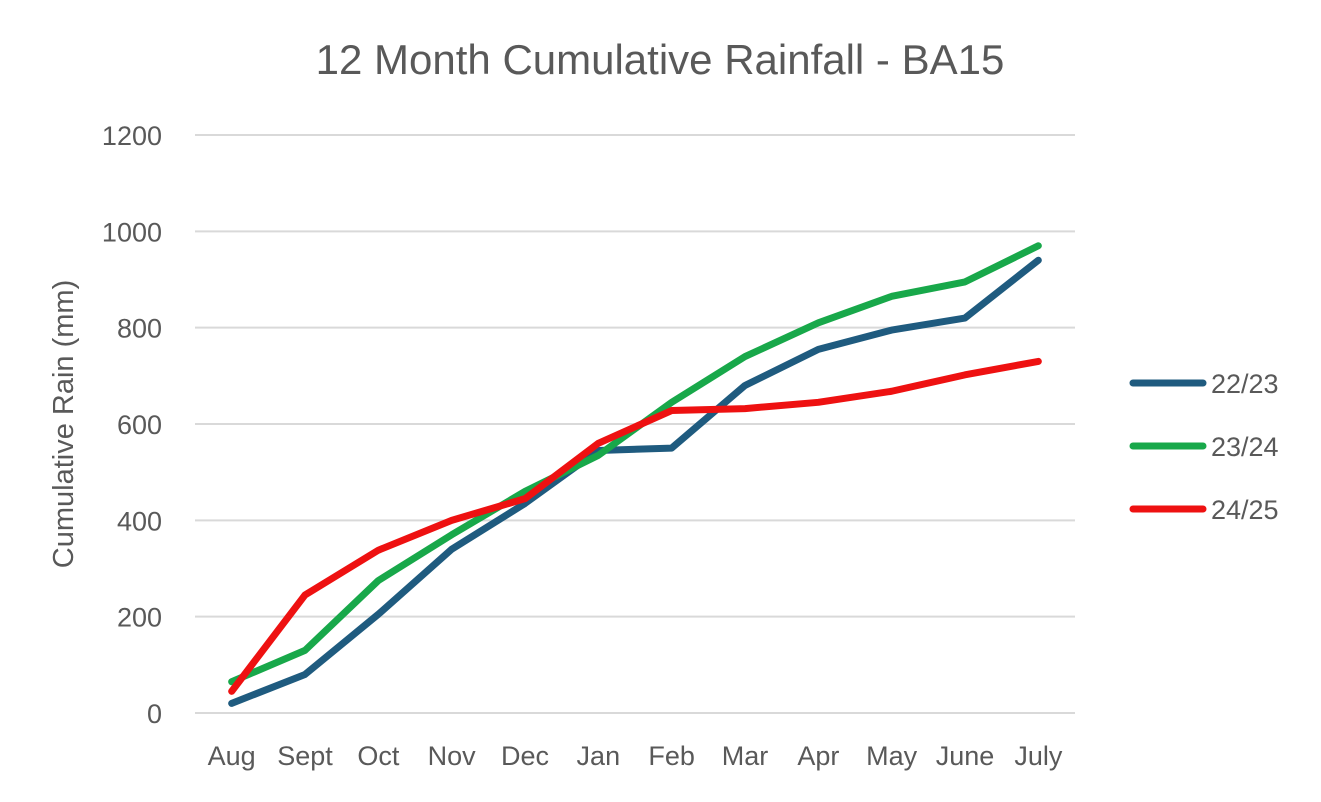 This screenshot has height=802, width=1321. Describe the element at coordinates (378, 756) in the screenshot. I see `x-tick-label: Oct` at that location.